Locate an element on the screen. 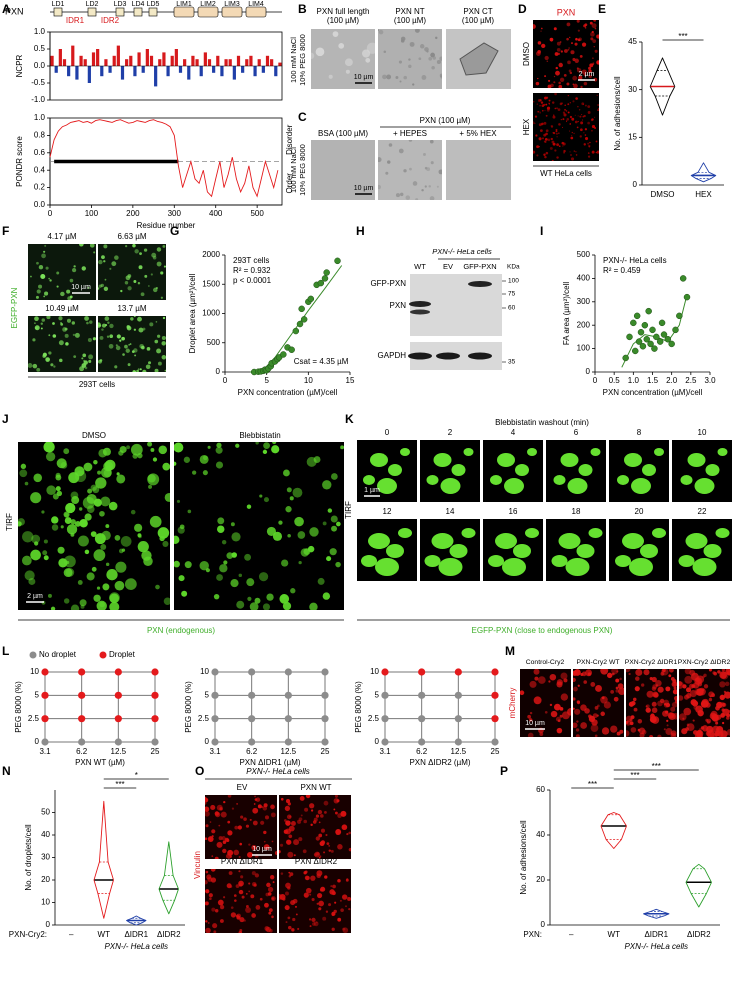 Image resolution: width=734 pixels, height=981 pixels. significance-label: *** is located at coordinates (656, 766).